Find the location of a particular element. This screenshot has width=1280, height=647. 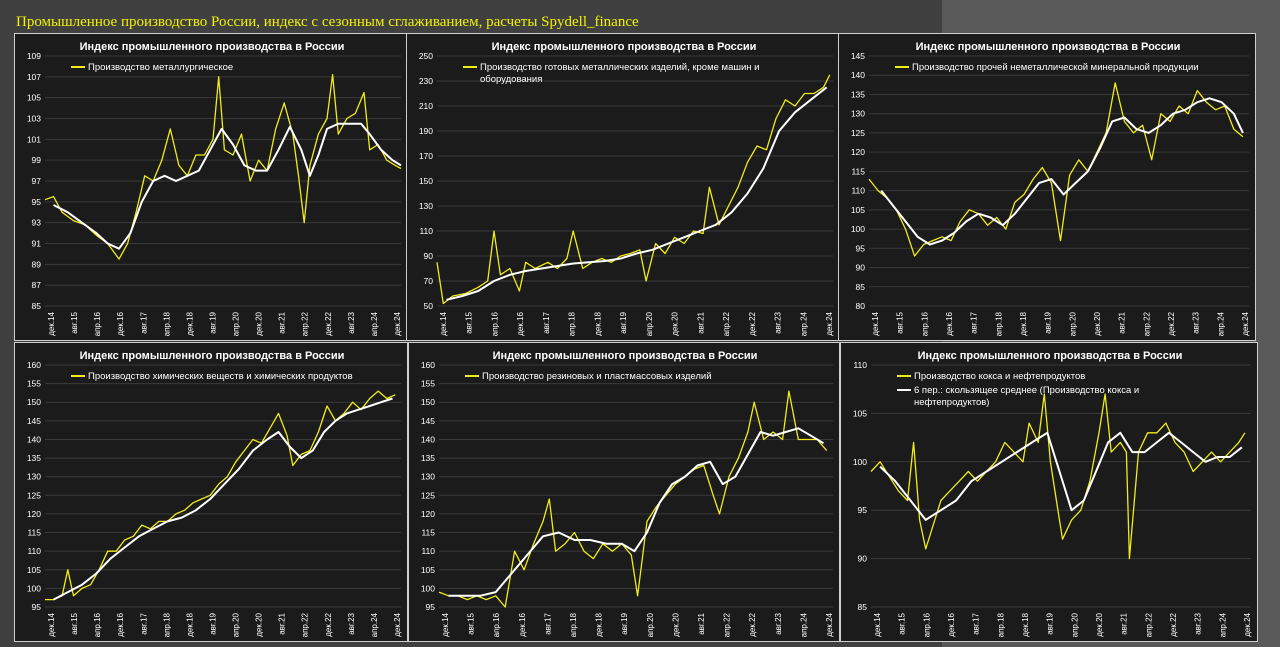

legend-label: Производство кокса и нефтепродуктов is located at coordinates (999, 376).